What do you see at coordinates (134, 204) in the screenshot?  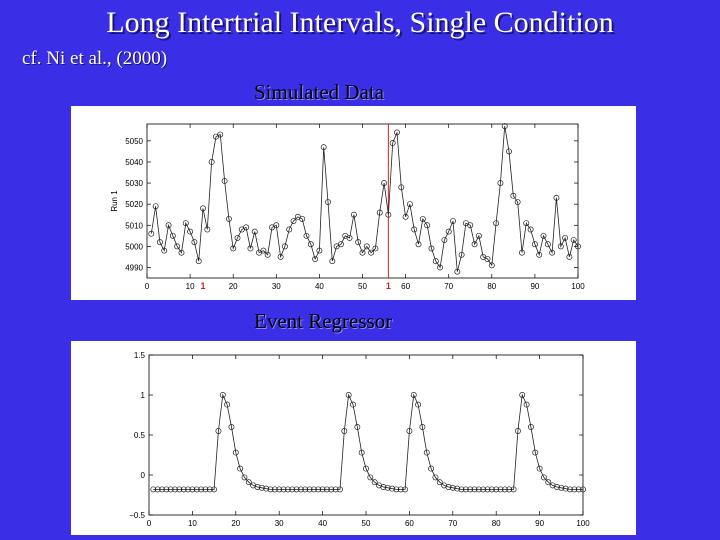 I see `y-tick-label: 5020` at bounding box center [134, 204].